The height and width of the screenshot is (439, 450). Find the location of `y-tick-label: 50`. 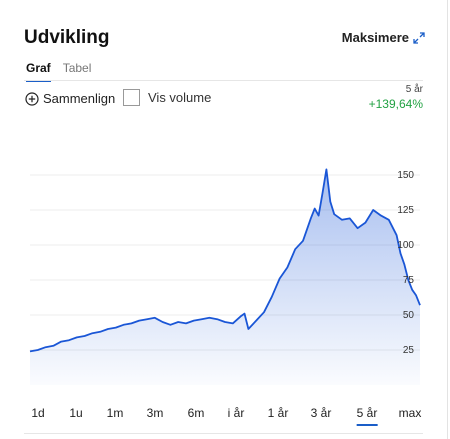

y-tick-label: 50 is located at coordinates (409, 315).